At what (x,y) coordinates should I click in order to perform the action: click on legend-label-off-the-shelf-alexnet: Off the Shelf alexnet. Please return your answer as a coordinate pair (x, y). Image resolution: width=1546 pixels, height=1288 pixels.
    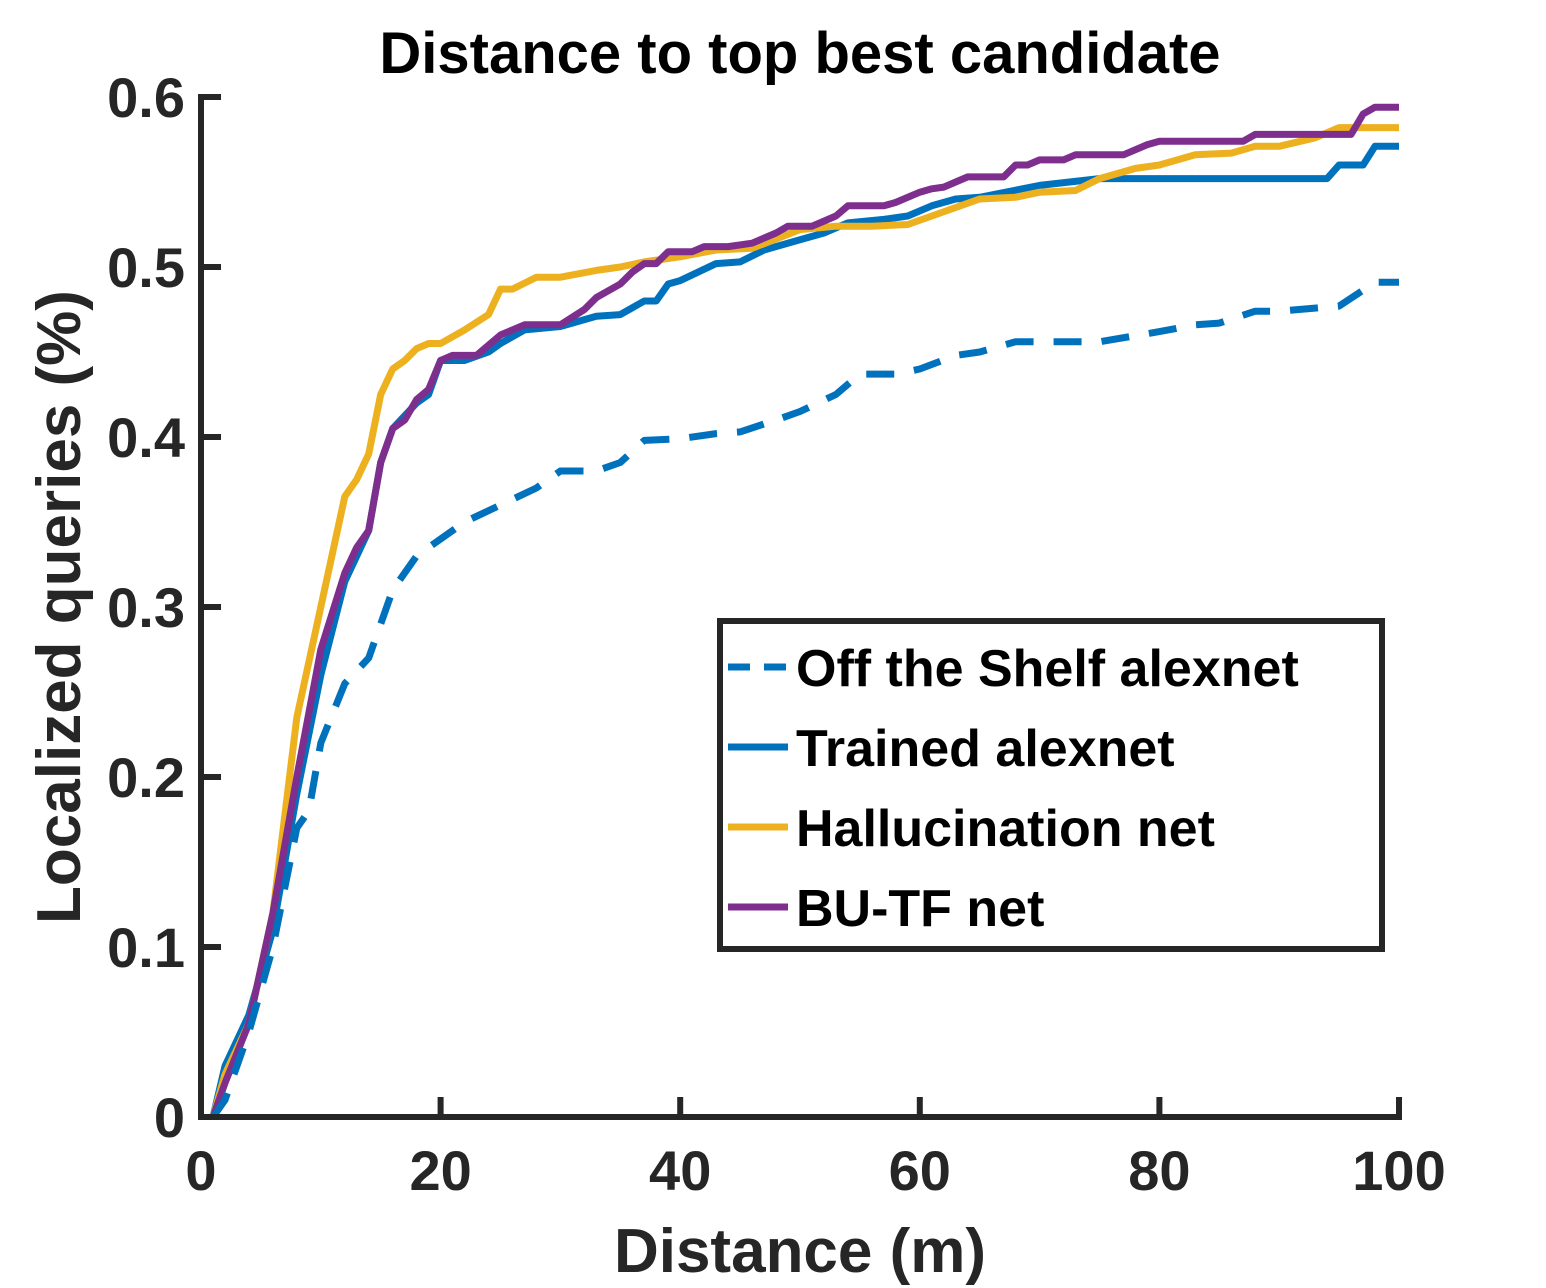
    Looking at the image, I should click on (1047, 669).